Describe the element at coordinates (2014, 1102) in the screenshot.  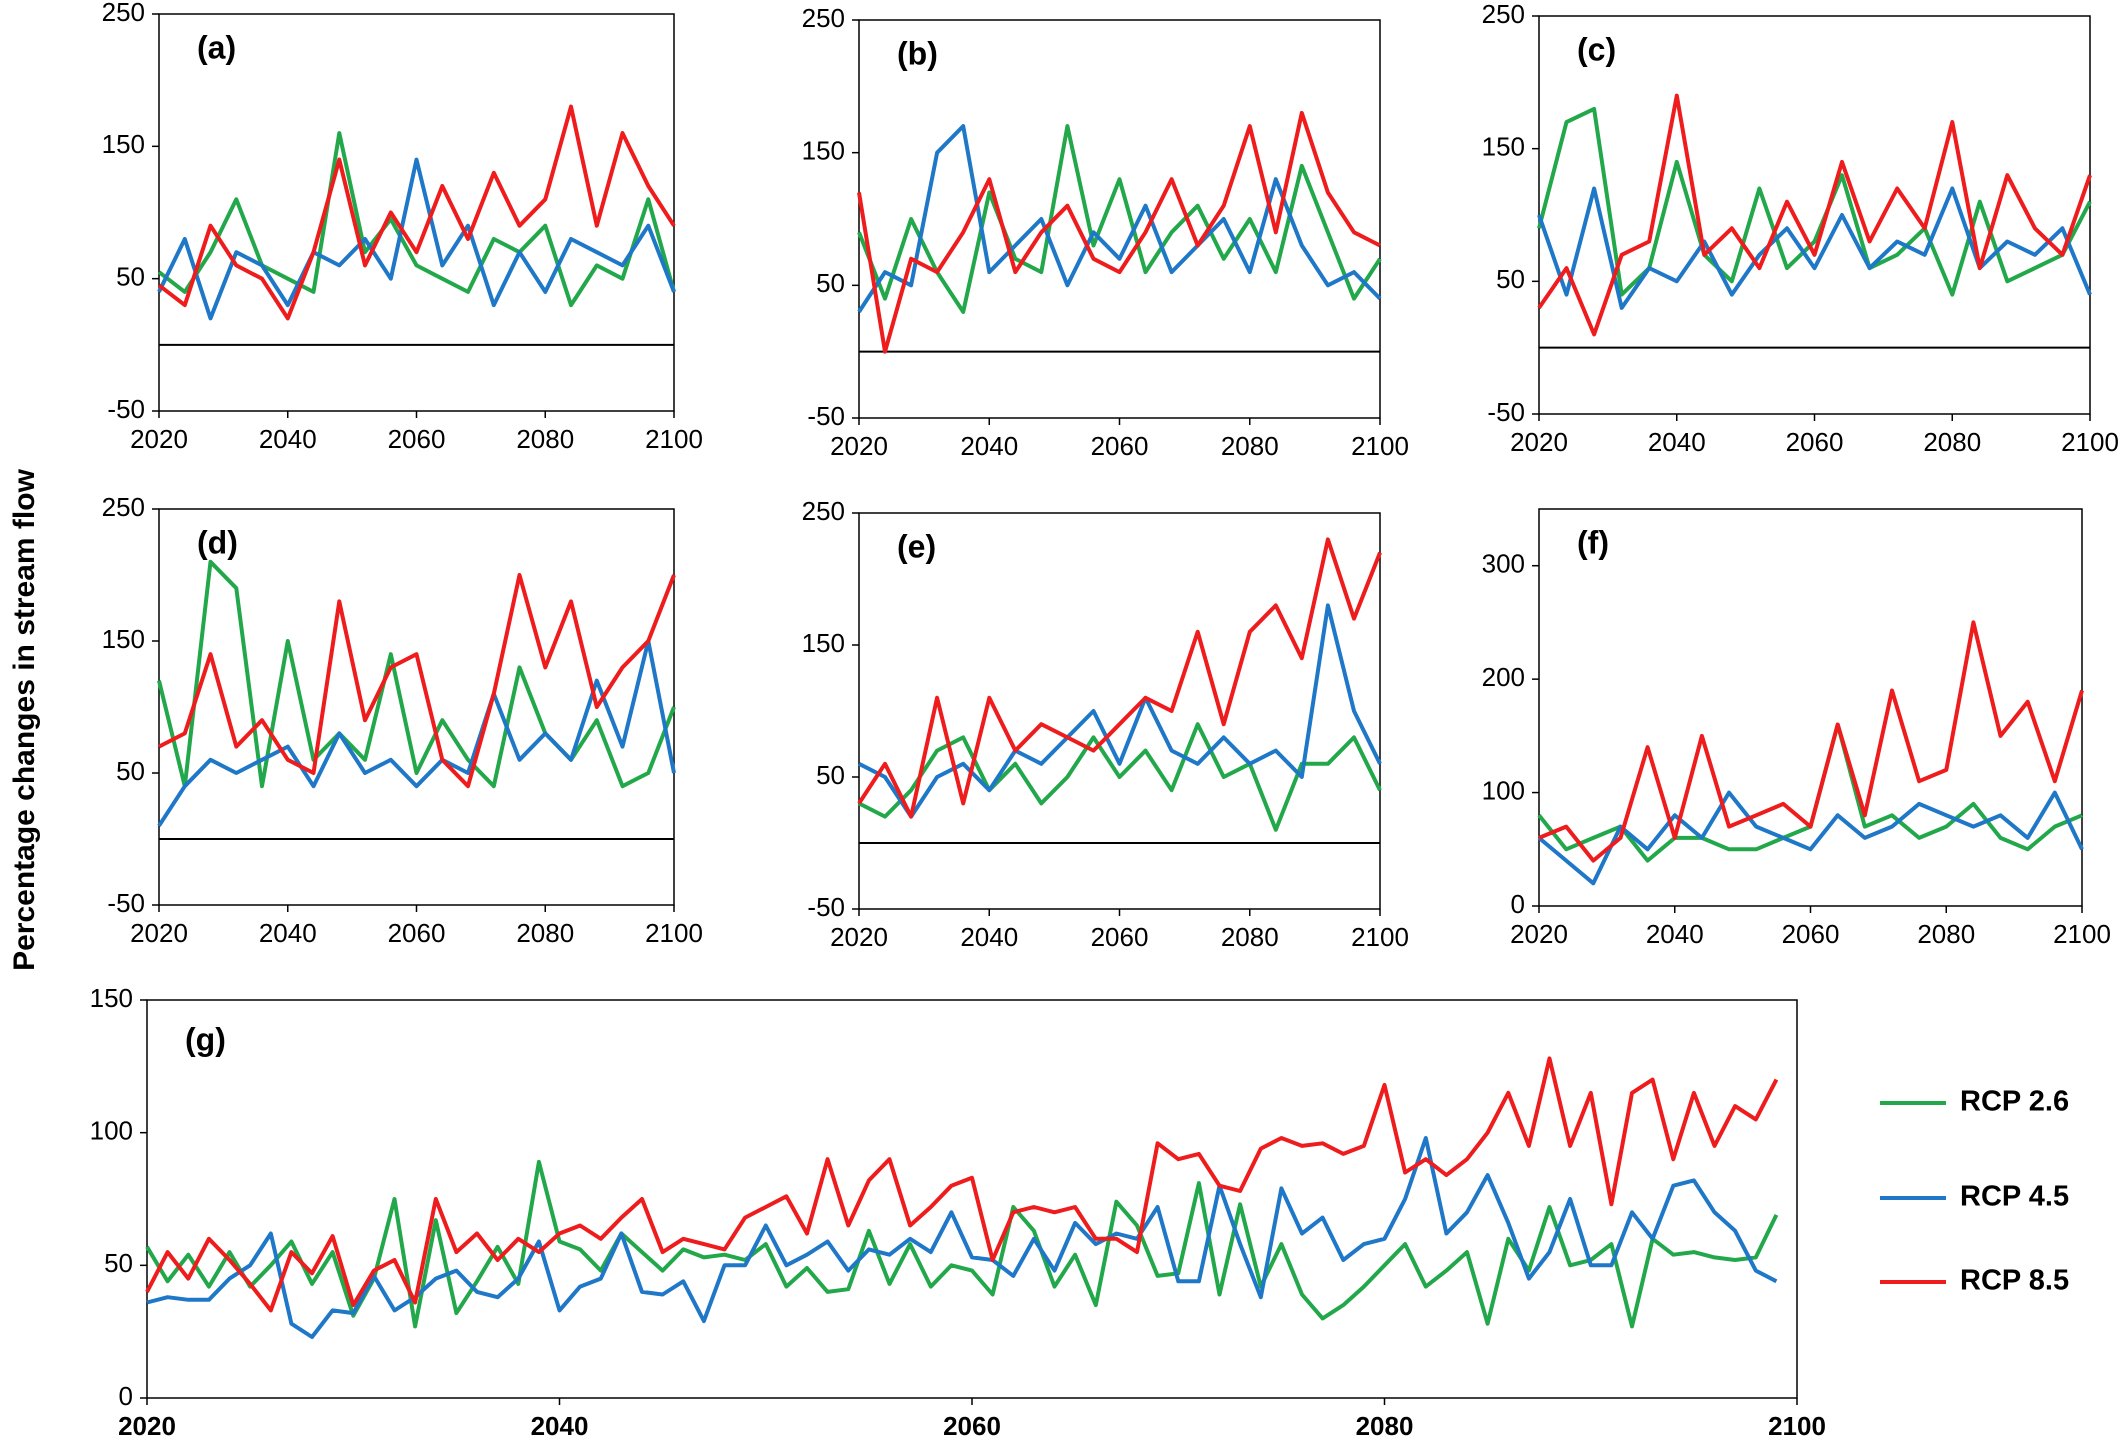
I see `legend-label: RCP 2.6` at that location.